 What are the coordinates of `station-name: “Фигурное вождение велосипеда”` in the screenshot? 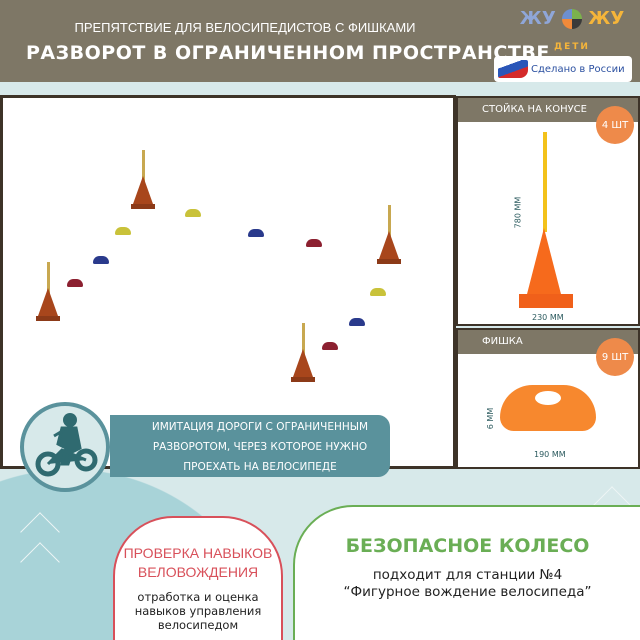 It's located at (467, 592).